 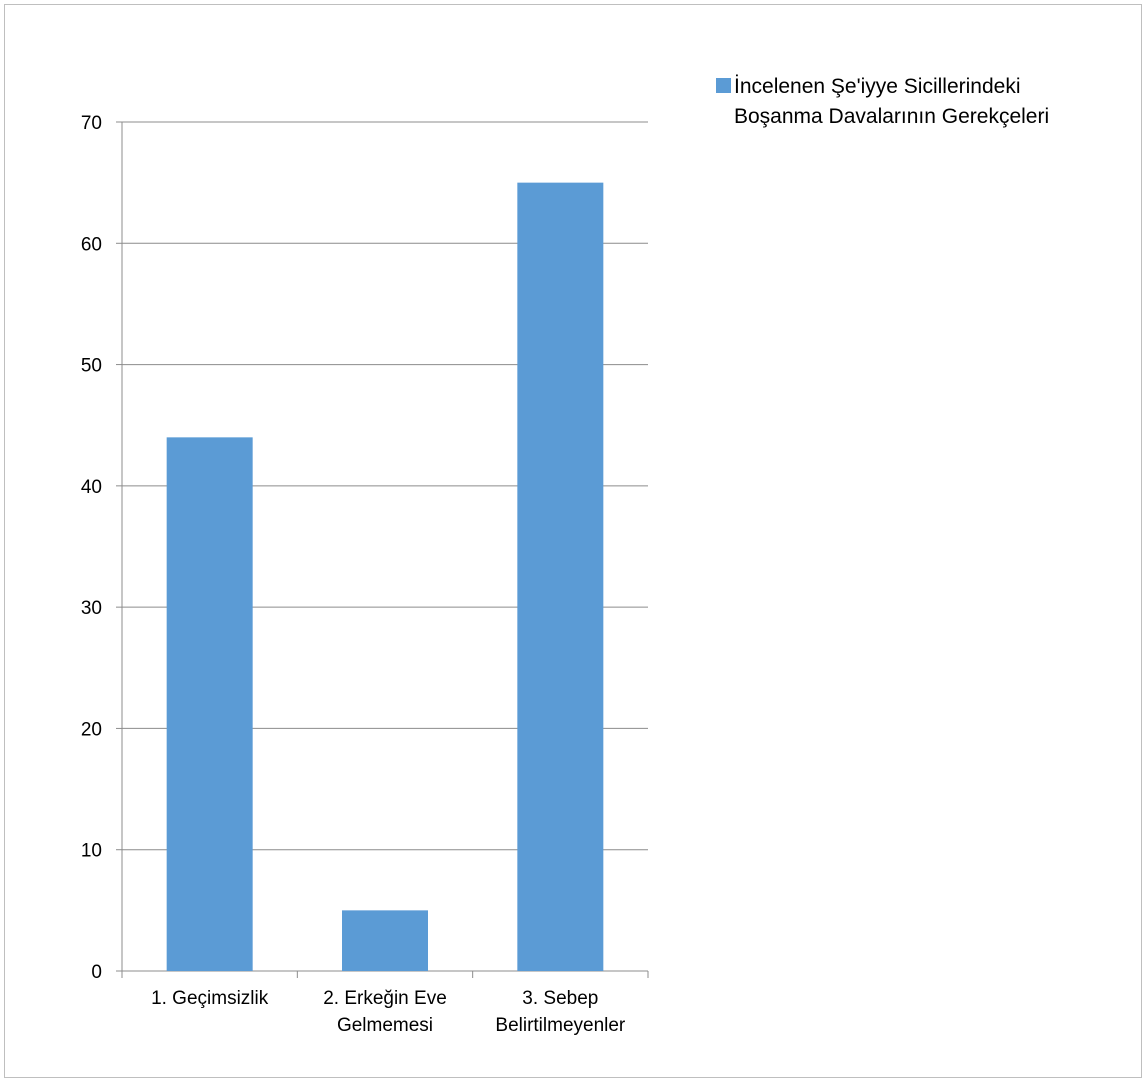 What do you see at coordinates (91, 244) in the screenshot?
I see `y-tick-label: 60` at bounding box center [91, 244].